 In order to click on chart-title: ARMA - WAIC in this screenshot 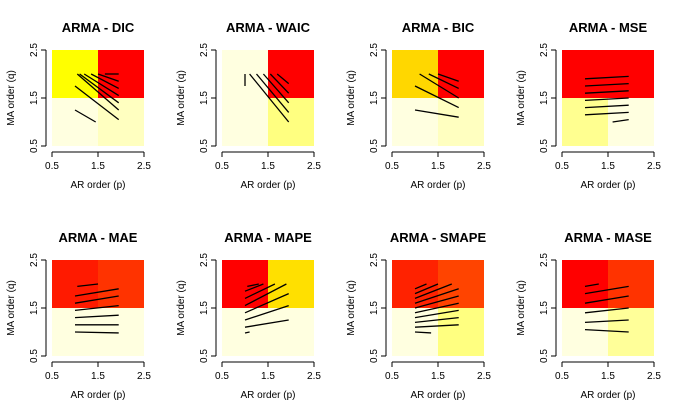, I will do `click(268, 27)`.